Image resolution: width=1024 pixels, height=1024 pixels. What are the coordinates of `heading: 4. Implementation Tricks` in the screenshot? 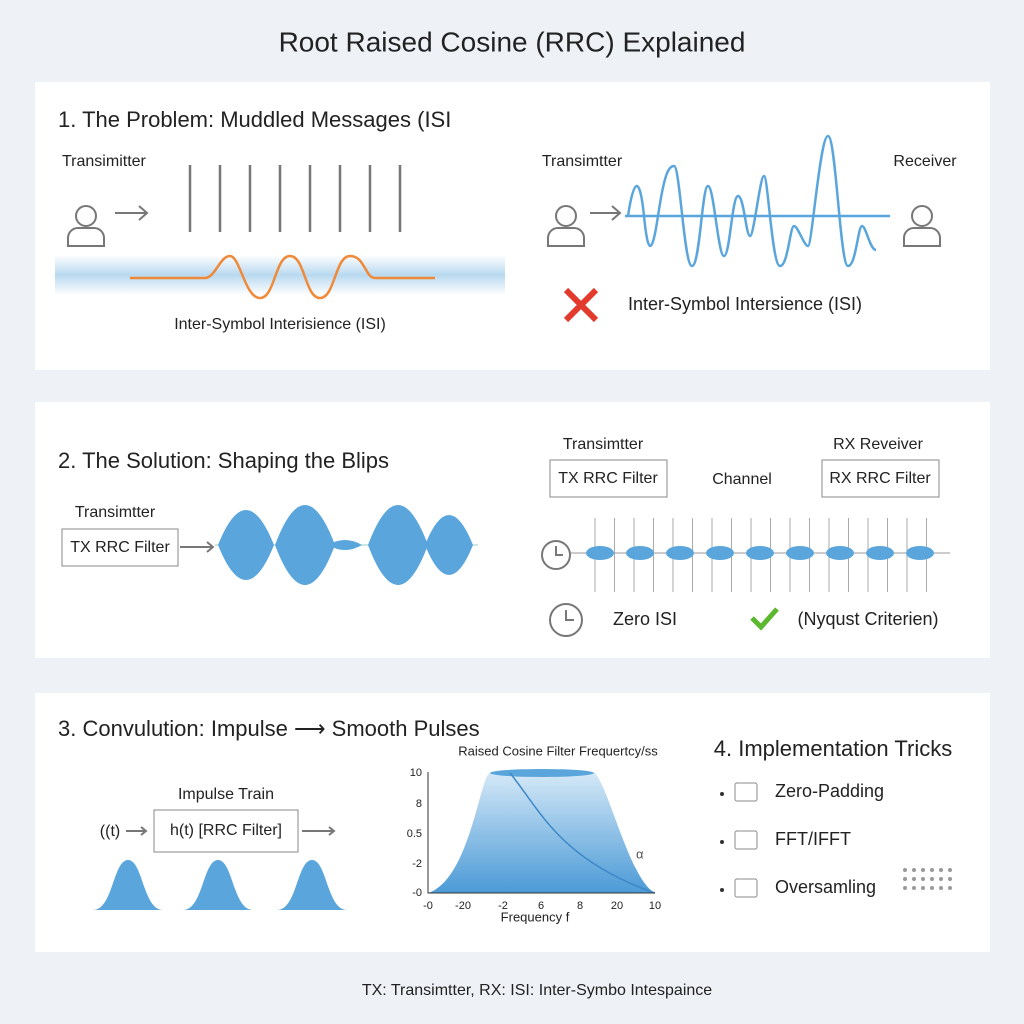 It's located at (833, 748).